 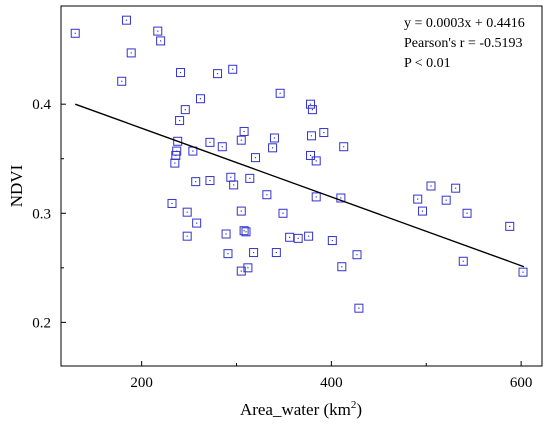 What do you see at coordinates (141, 383) in the screenshot?
I see `x-tick-label: 200` at bounding box center [141, 383].